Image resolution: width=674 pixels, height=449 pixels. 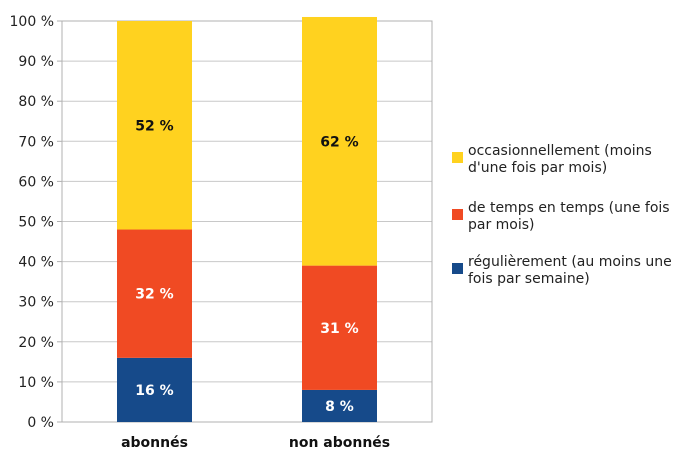 I want to click on y-tick-label: 30 %, so click(x=36, y=303).